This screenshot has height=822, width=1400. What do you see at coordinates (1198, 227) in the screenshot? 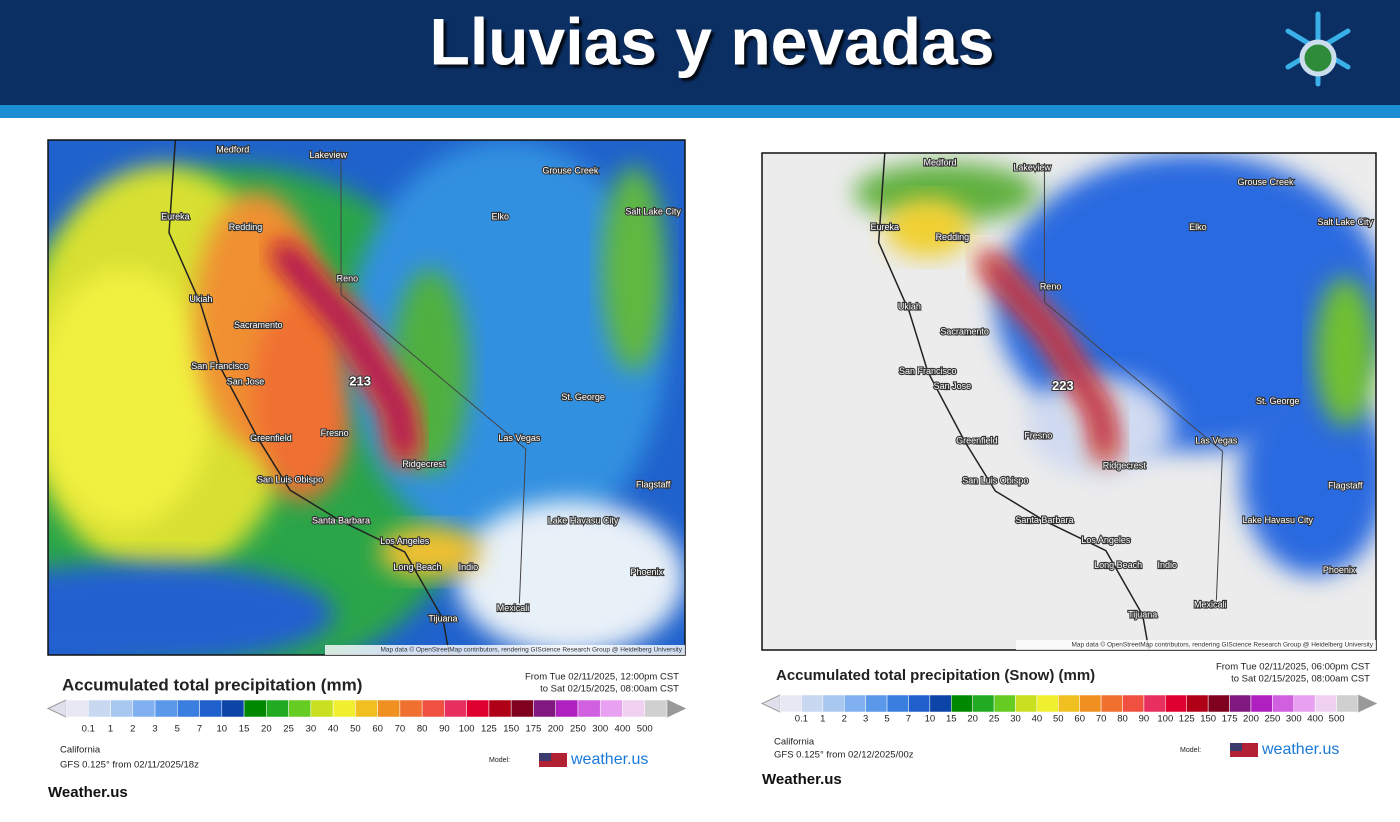
I see `city-label: Elko` at bounding box center [1198, 227].